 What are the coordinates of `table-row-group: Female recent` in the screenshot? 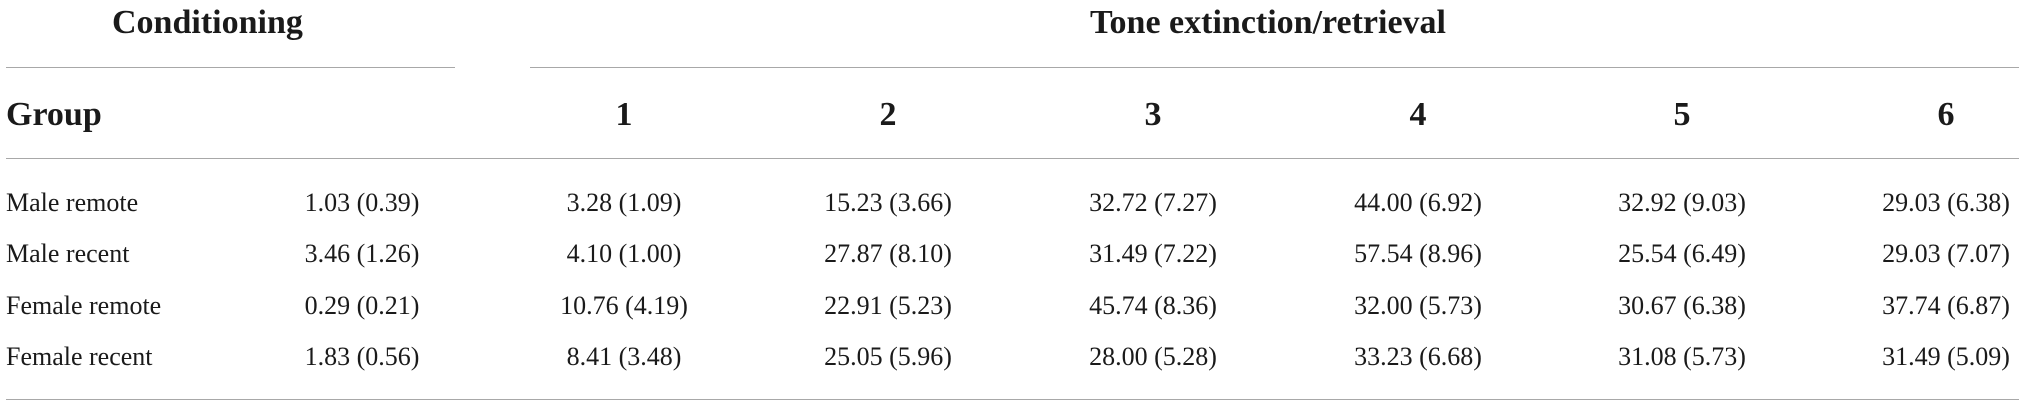 It's located at (79, 356).